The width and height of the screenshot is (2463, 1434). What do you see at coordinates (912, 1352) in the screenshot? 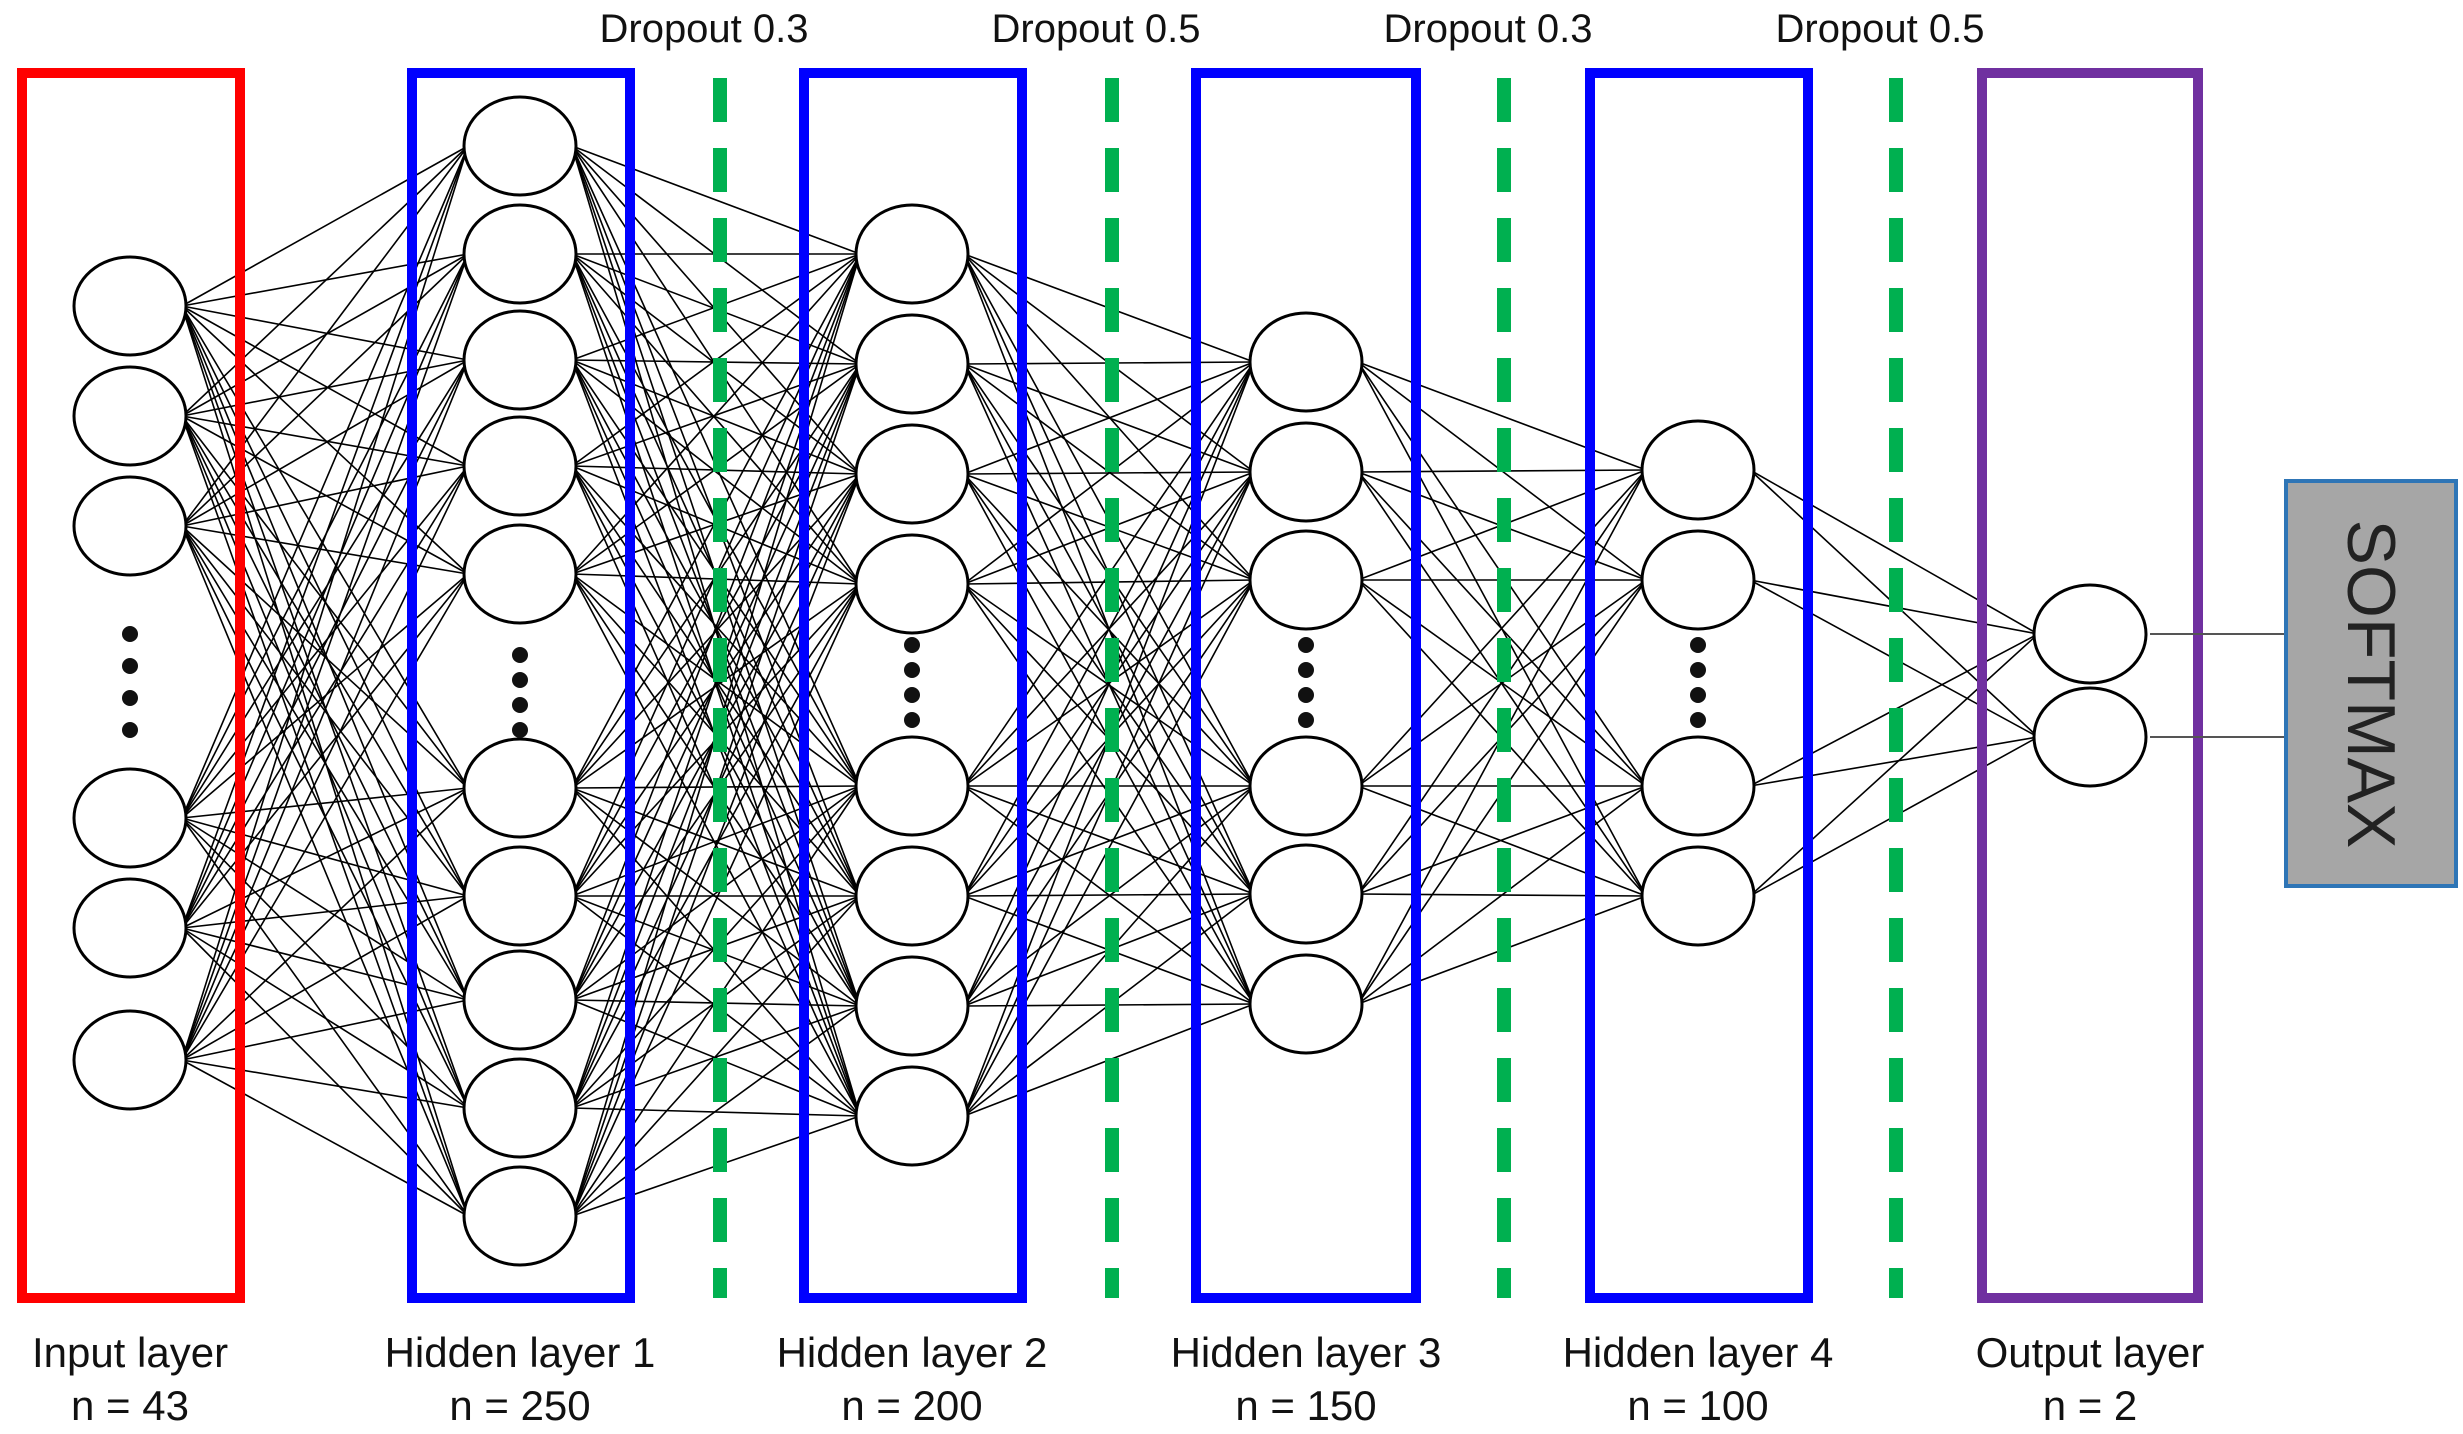
I see `hidden-layer-2-name: Hidden layer 2` at bounding box center [912, 1352].